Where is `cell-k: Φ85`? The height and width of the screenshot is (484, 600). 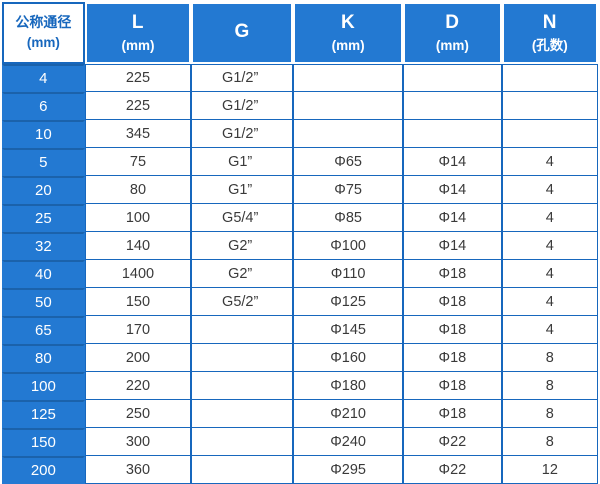 cell-k: Φ85 is located at coordinates (348, 218).